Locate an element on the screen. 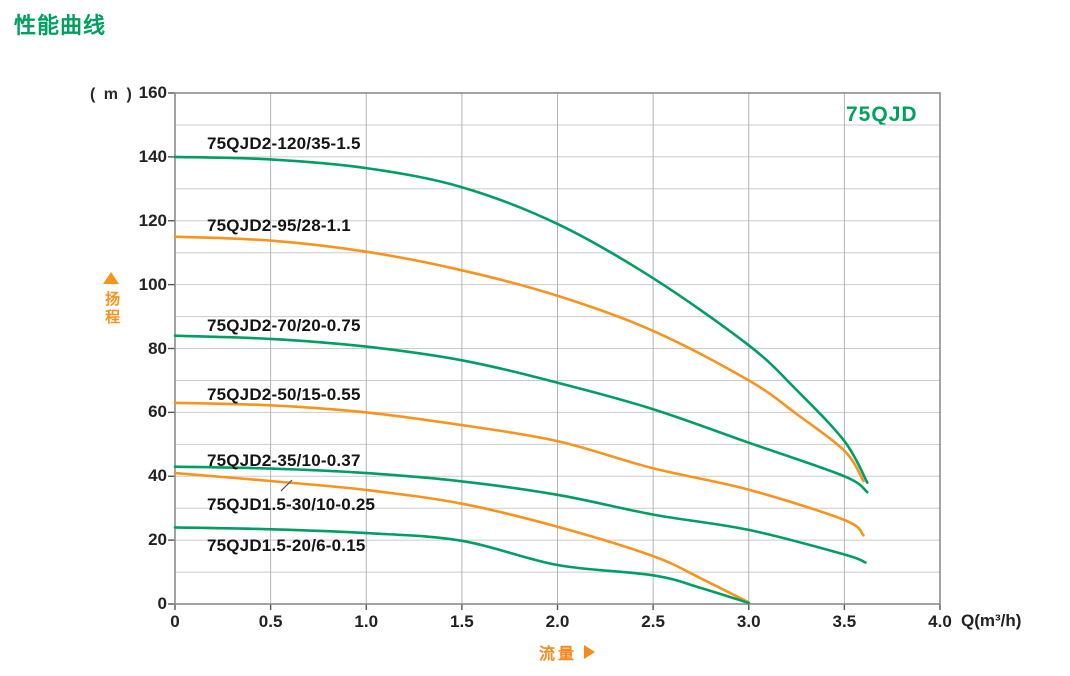 This screenshot has height=676, width=1070. x-tick-label: 1.5 is located at coordinates (462, 621).